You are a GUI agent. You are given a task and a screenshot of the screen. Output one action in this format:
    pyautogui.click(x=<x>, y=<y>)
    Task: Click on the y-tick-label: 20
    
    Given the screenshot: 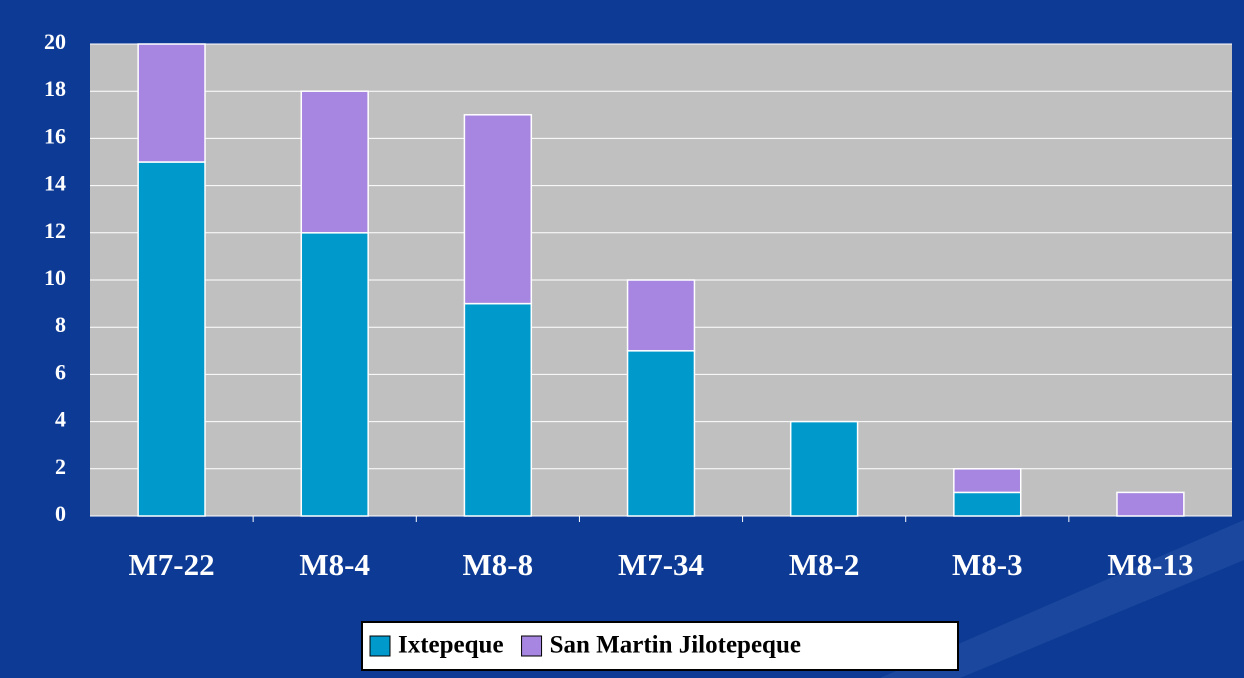 What is the action you would take?
    pyautogui.click(x=55, y=41)
    